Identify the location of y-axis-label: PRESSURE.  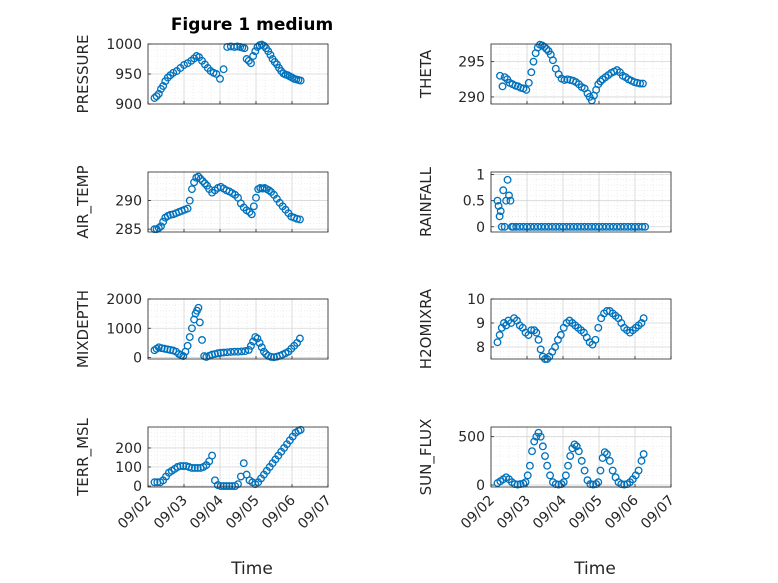
(83, 74).